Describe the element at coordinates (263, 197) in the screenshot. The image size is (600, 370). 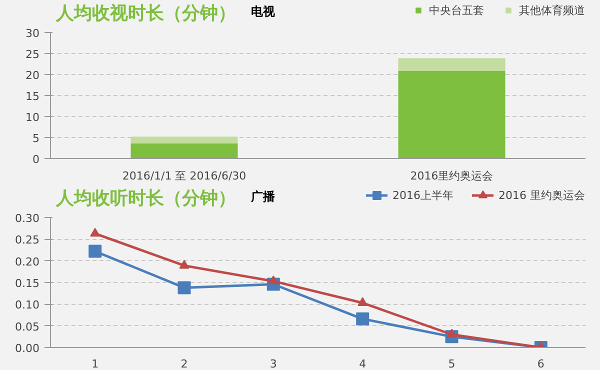
I see `chart-subtitle: 广播` at that location.